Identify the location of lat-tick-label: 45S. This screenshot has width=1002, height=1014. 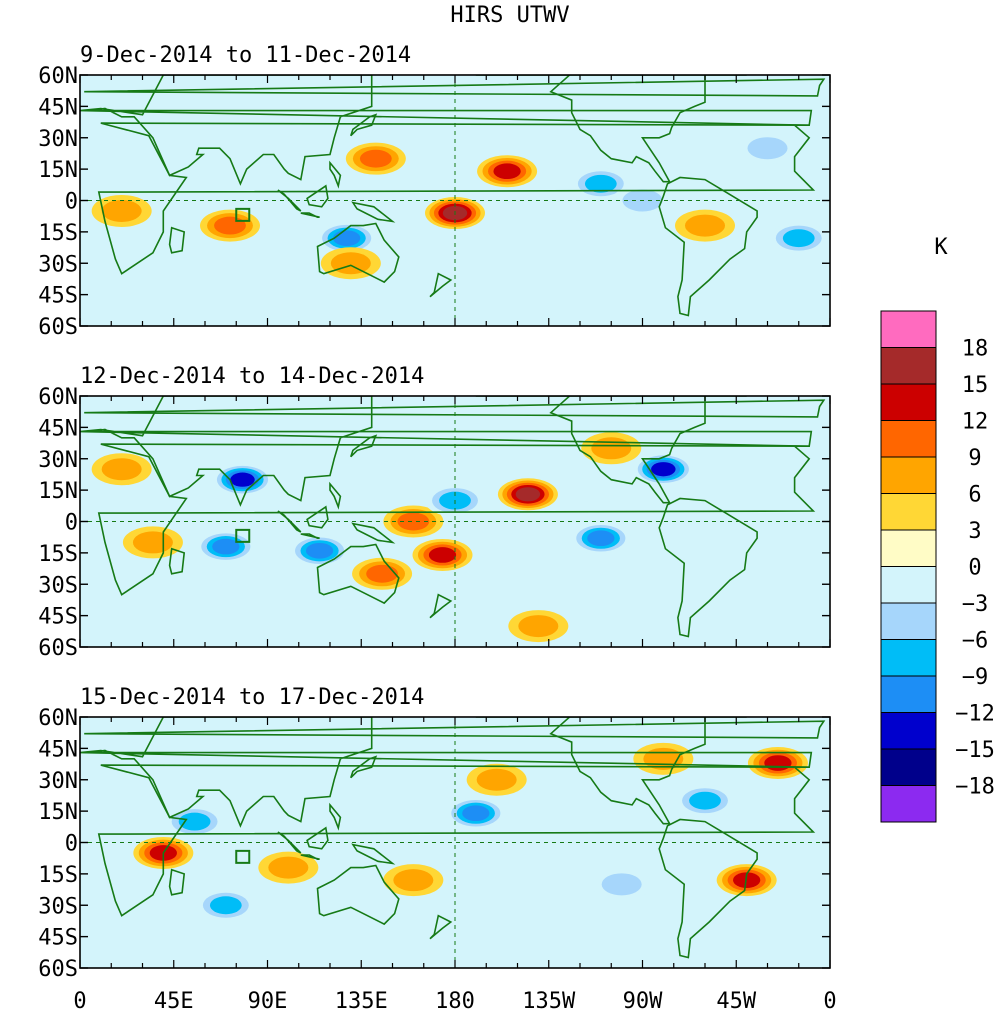
(58, 296).